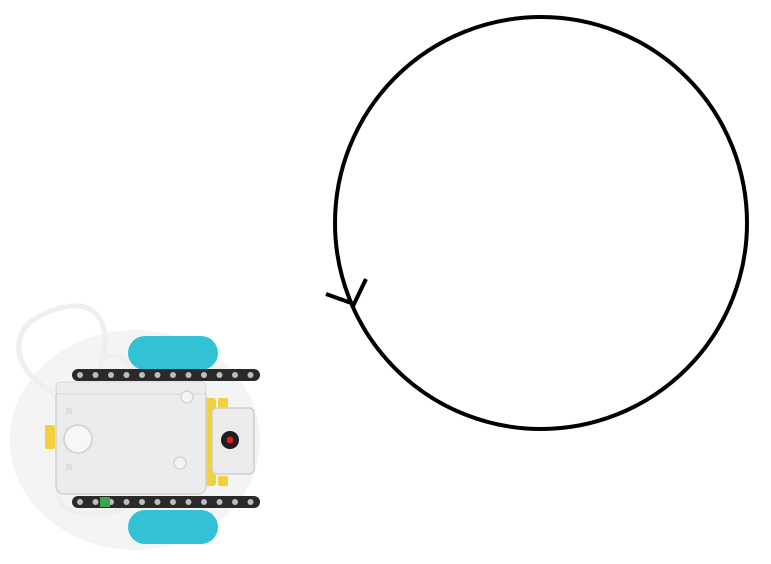  Describe the element at coordinates (230, 440) in the screenshot. I see `robot-sensor-marker` at that location.